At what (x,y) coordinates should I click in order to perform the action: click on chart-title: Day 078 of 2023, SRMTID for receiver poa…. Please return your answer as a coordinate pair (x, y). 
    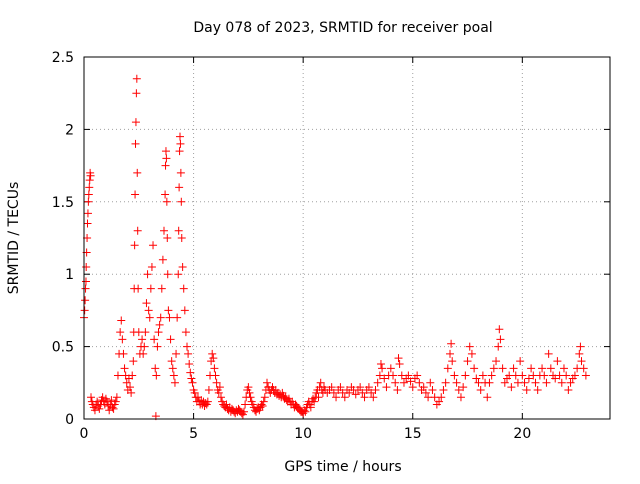
    Looking at the image, I should click on (342, 28).